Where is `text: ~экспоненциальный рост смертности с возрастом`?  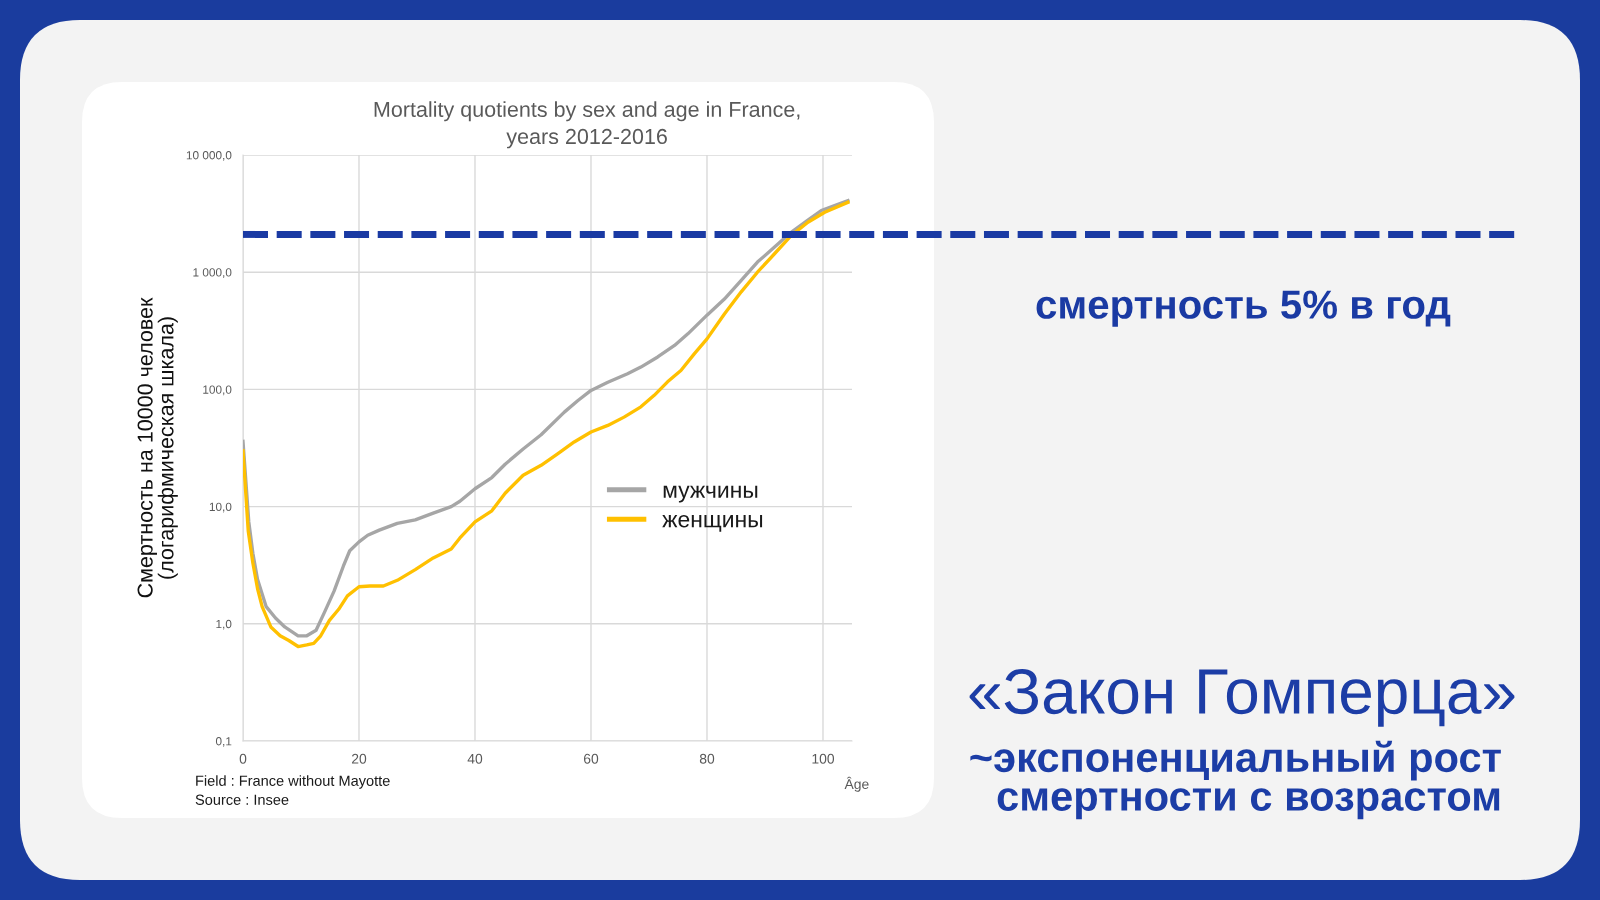
text: ~экспоненциальный рост смертности с возрастом is located at coordinates (1235, 780).